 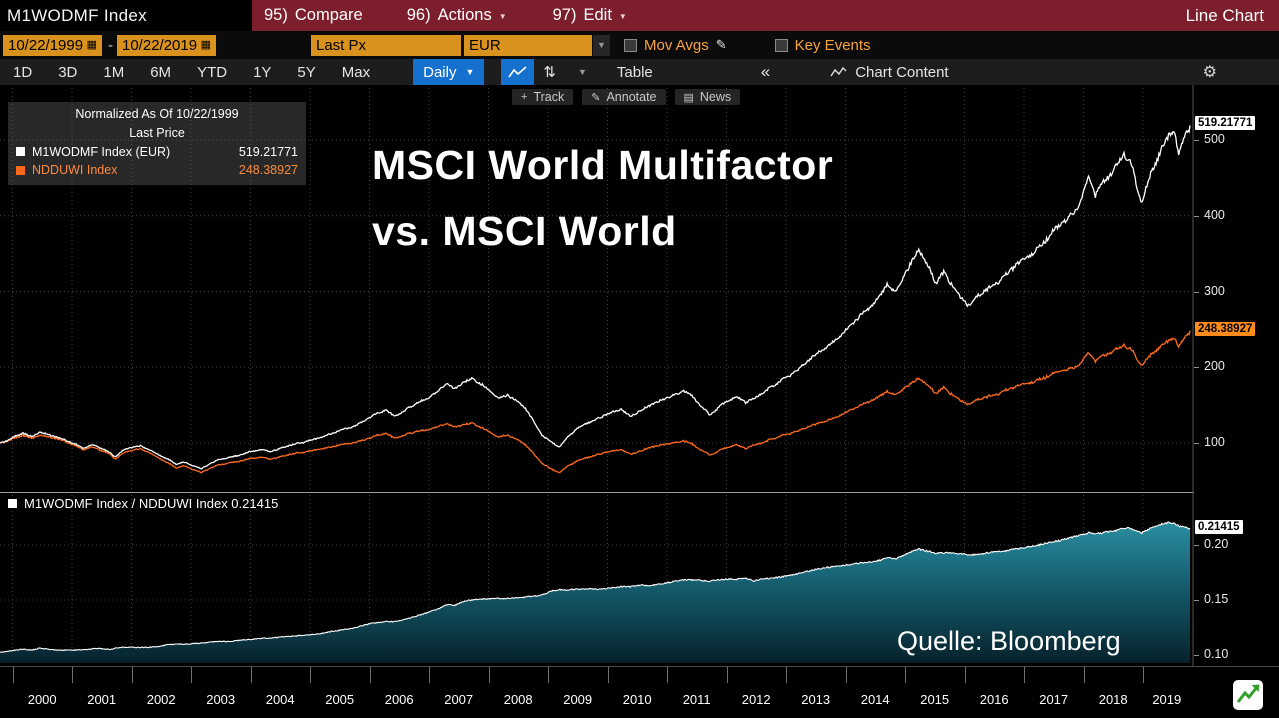 What do you see at coordinates (268, 151) in the screenshot?
I see `legend-series-value: 519.21771` at bounding box center [268, 151].